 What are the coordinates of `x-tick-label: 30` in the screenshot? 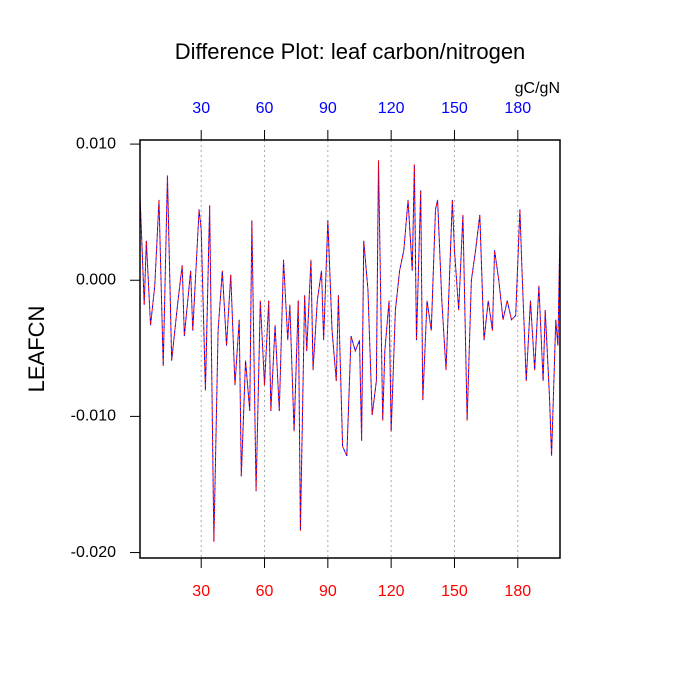 It's located at (201, 591).